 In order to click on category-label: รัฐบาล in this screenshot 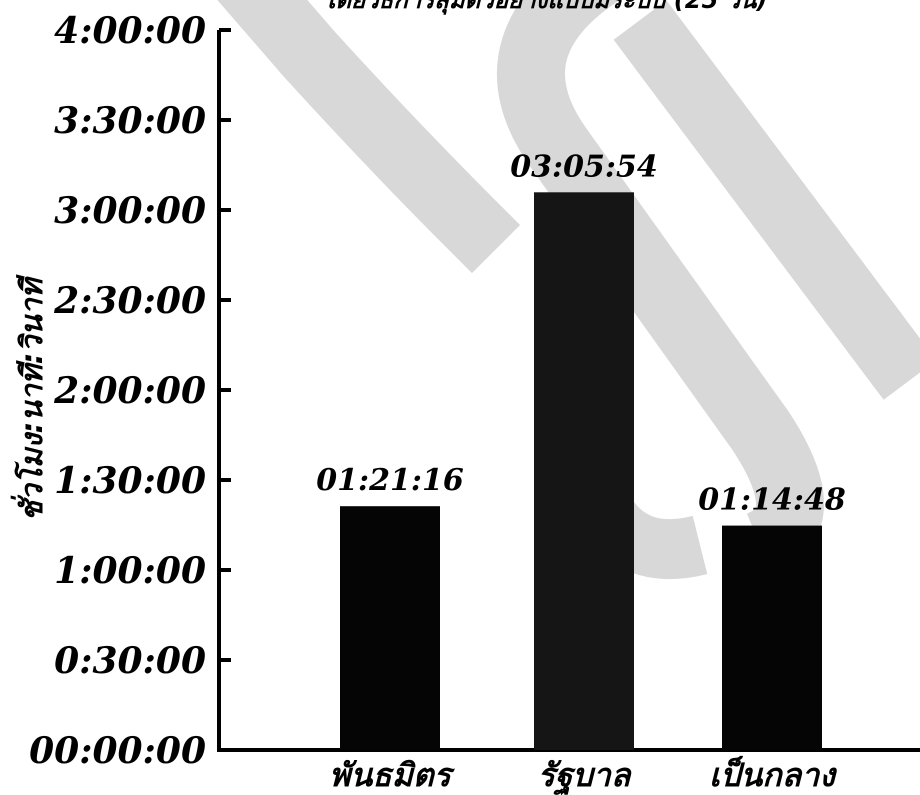, I will do `click(585, 775)`.